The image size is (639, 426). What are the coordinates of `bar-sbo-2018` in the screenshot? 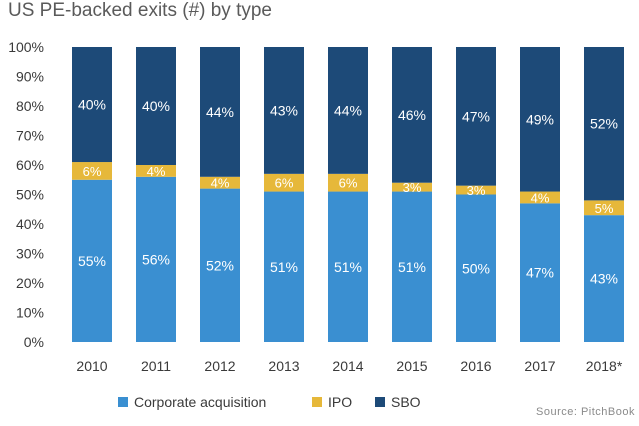 It's located at (604, 124).